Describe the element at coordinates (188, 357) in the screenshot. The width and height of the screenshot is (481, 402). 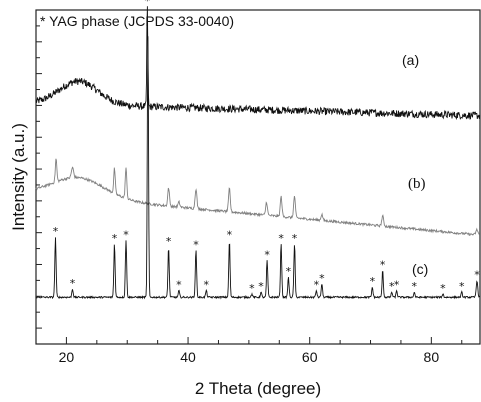
I see `x-tick-label: 40` at that location.